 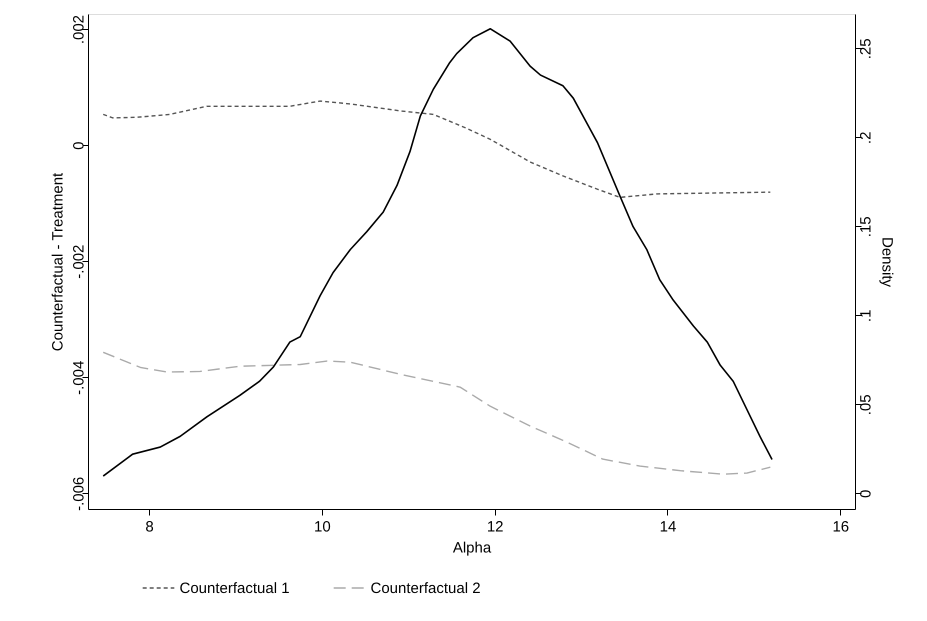 I want to click on y2-tick-label: .1, so click(x=866, y=316).